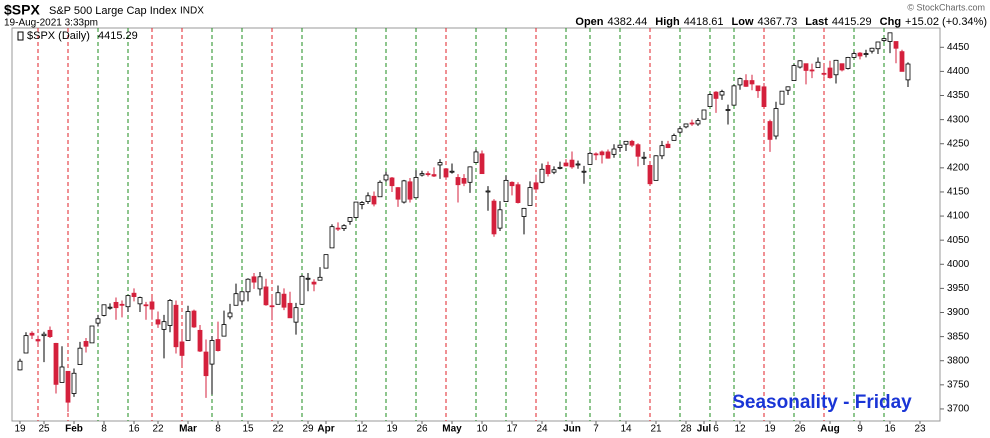  What do you see at coordinates (958, 167) in the screenshot?
I see `y-tick-label: 4200` at bounding box center [958, 167].